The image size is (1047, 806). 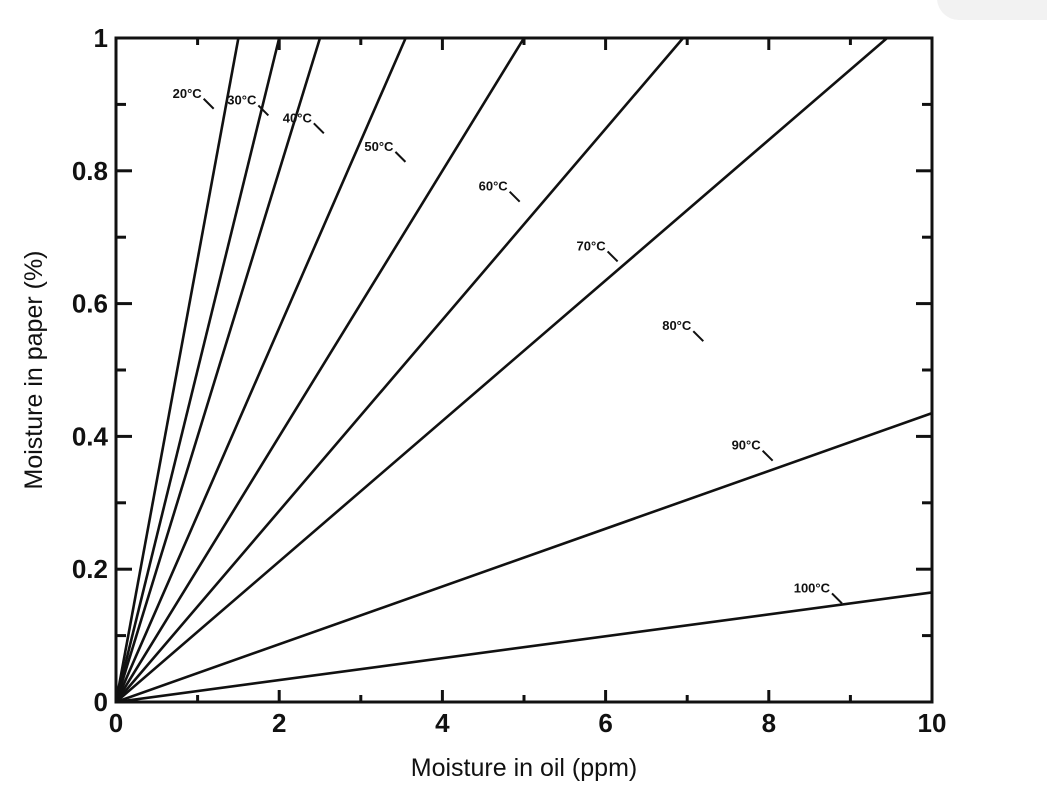 What do you see at coordinates (747, 445) in the screenshot?
I see `series-label: 90°C` at bounding box center [747, 445].